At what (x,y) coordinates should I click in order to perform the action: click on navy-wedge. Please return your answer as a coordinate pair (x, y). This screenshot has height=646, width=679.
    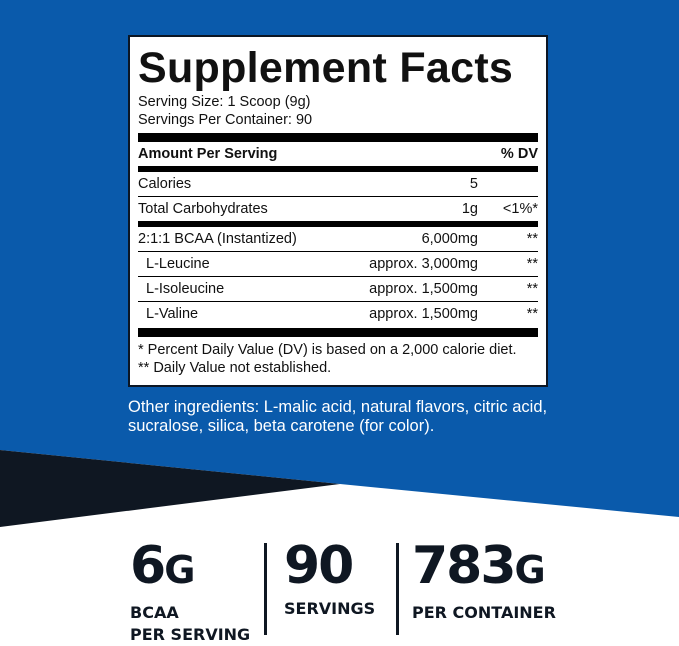
    Looking at the image, I should click on (170, 488).